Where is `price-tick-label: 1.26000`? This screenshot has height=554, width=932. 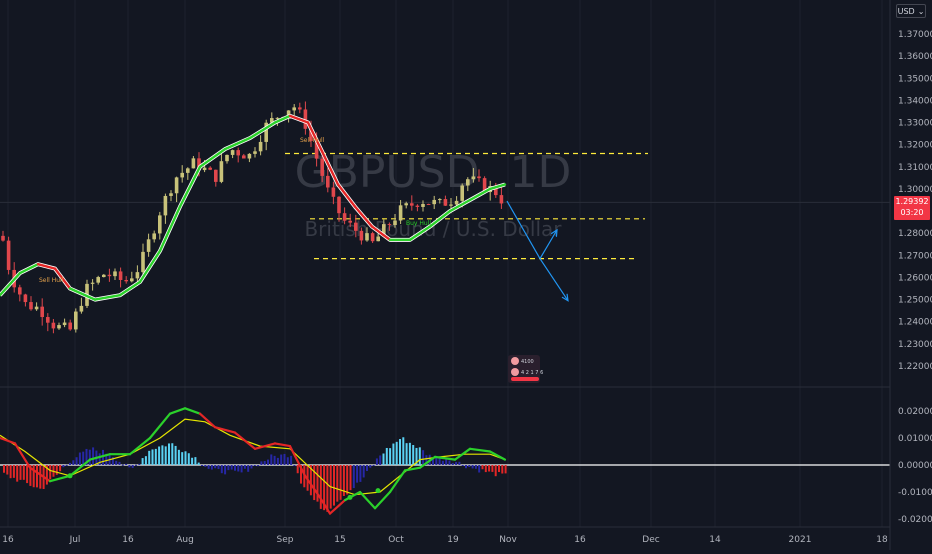
price-tick-label: 1.26000 is located at coordinates (915, 278).